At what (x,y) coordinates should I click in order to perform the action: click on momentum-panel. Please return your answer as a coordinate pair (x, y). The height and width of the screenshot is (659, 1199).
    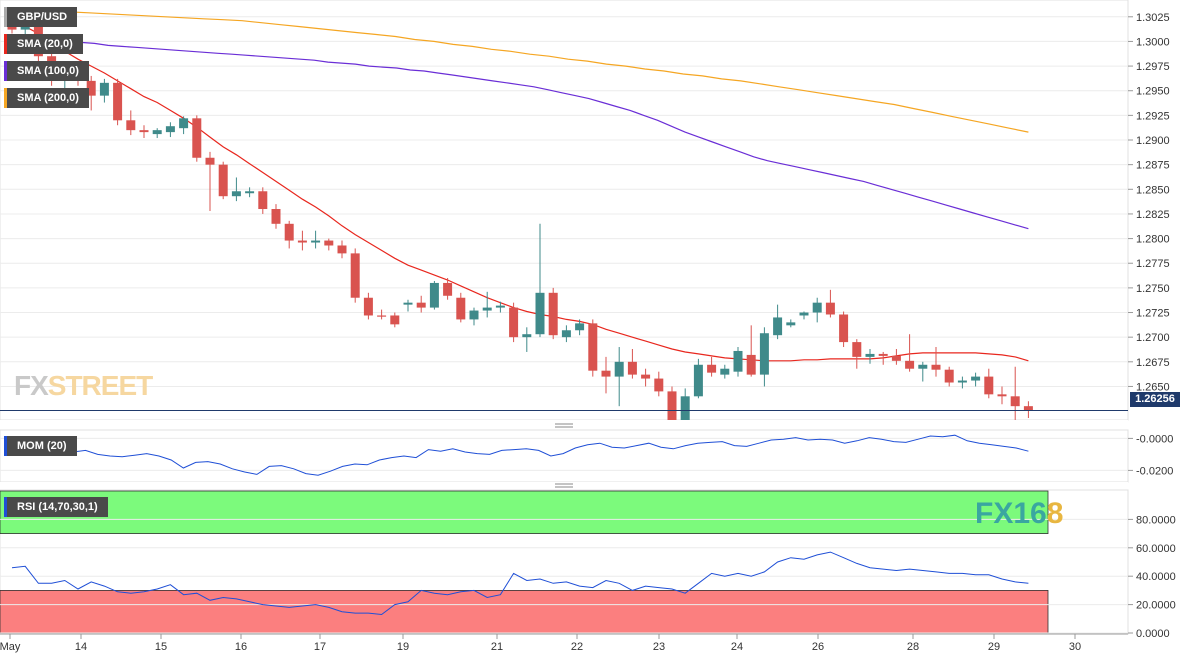
    Looking at the image, I should click on (564, 456).